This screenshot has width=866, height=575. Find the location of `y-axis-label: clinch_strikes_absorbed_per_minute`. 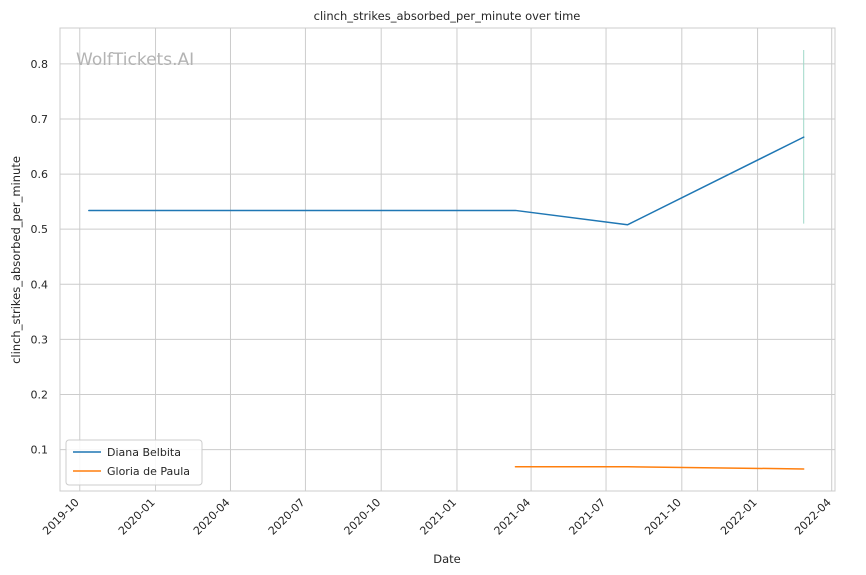

y-axis-label: clinch_strikes_absorbed_per_minute is located at coordinates (16, 260).